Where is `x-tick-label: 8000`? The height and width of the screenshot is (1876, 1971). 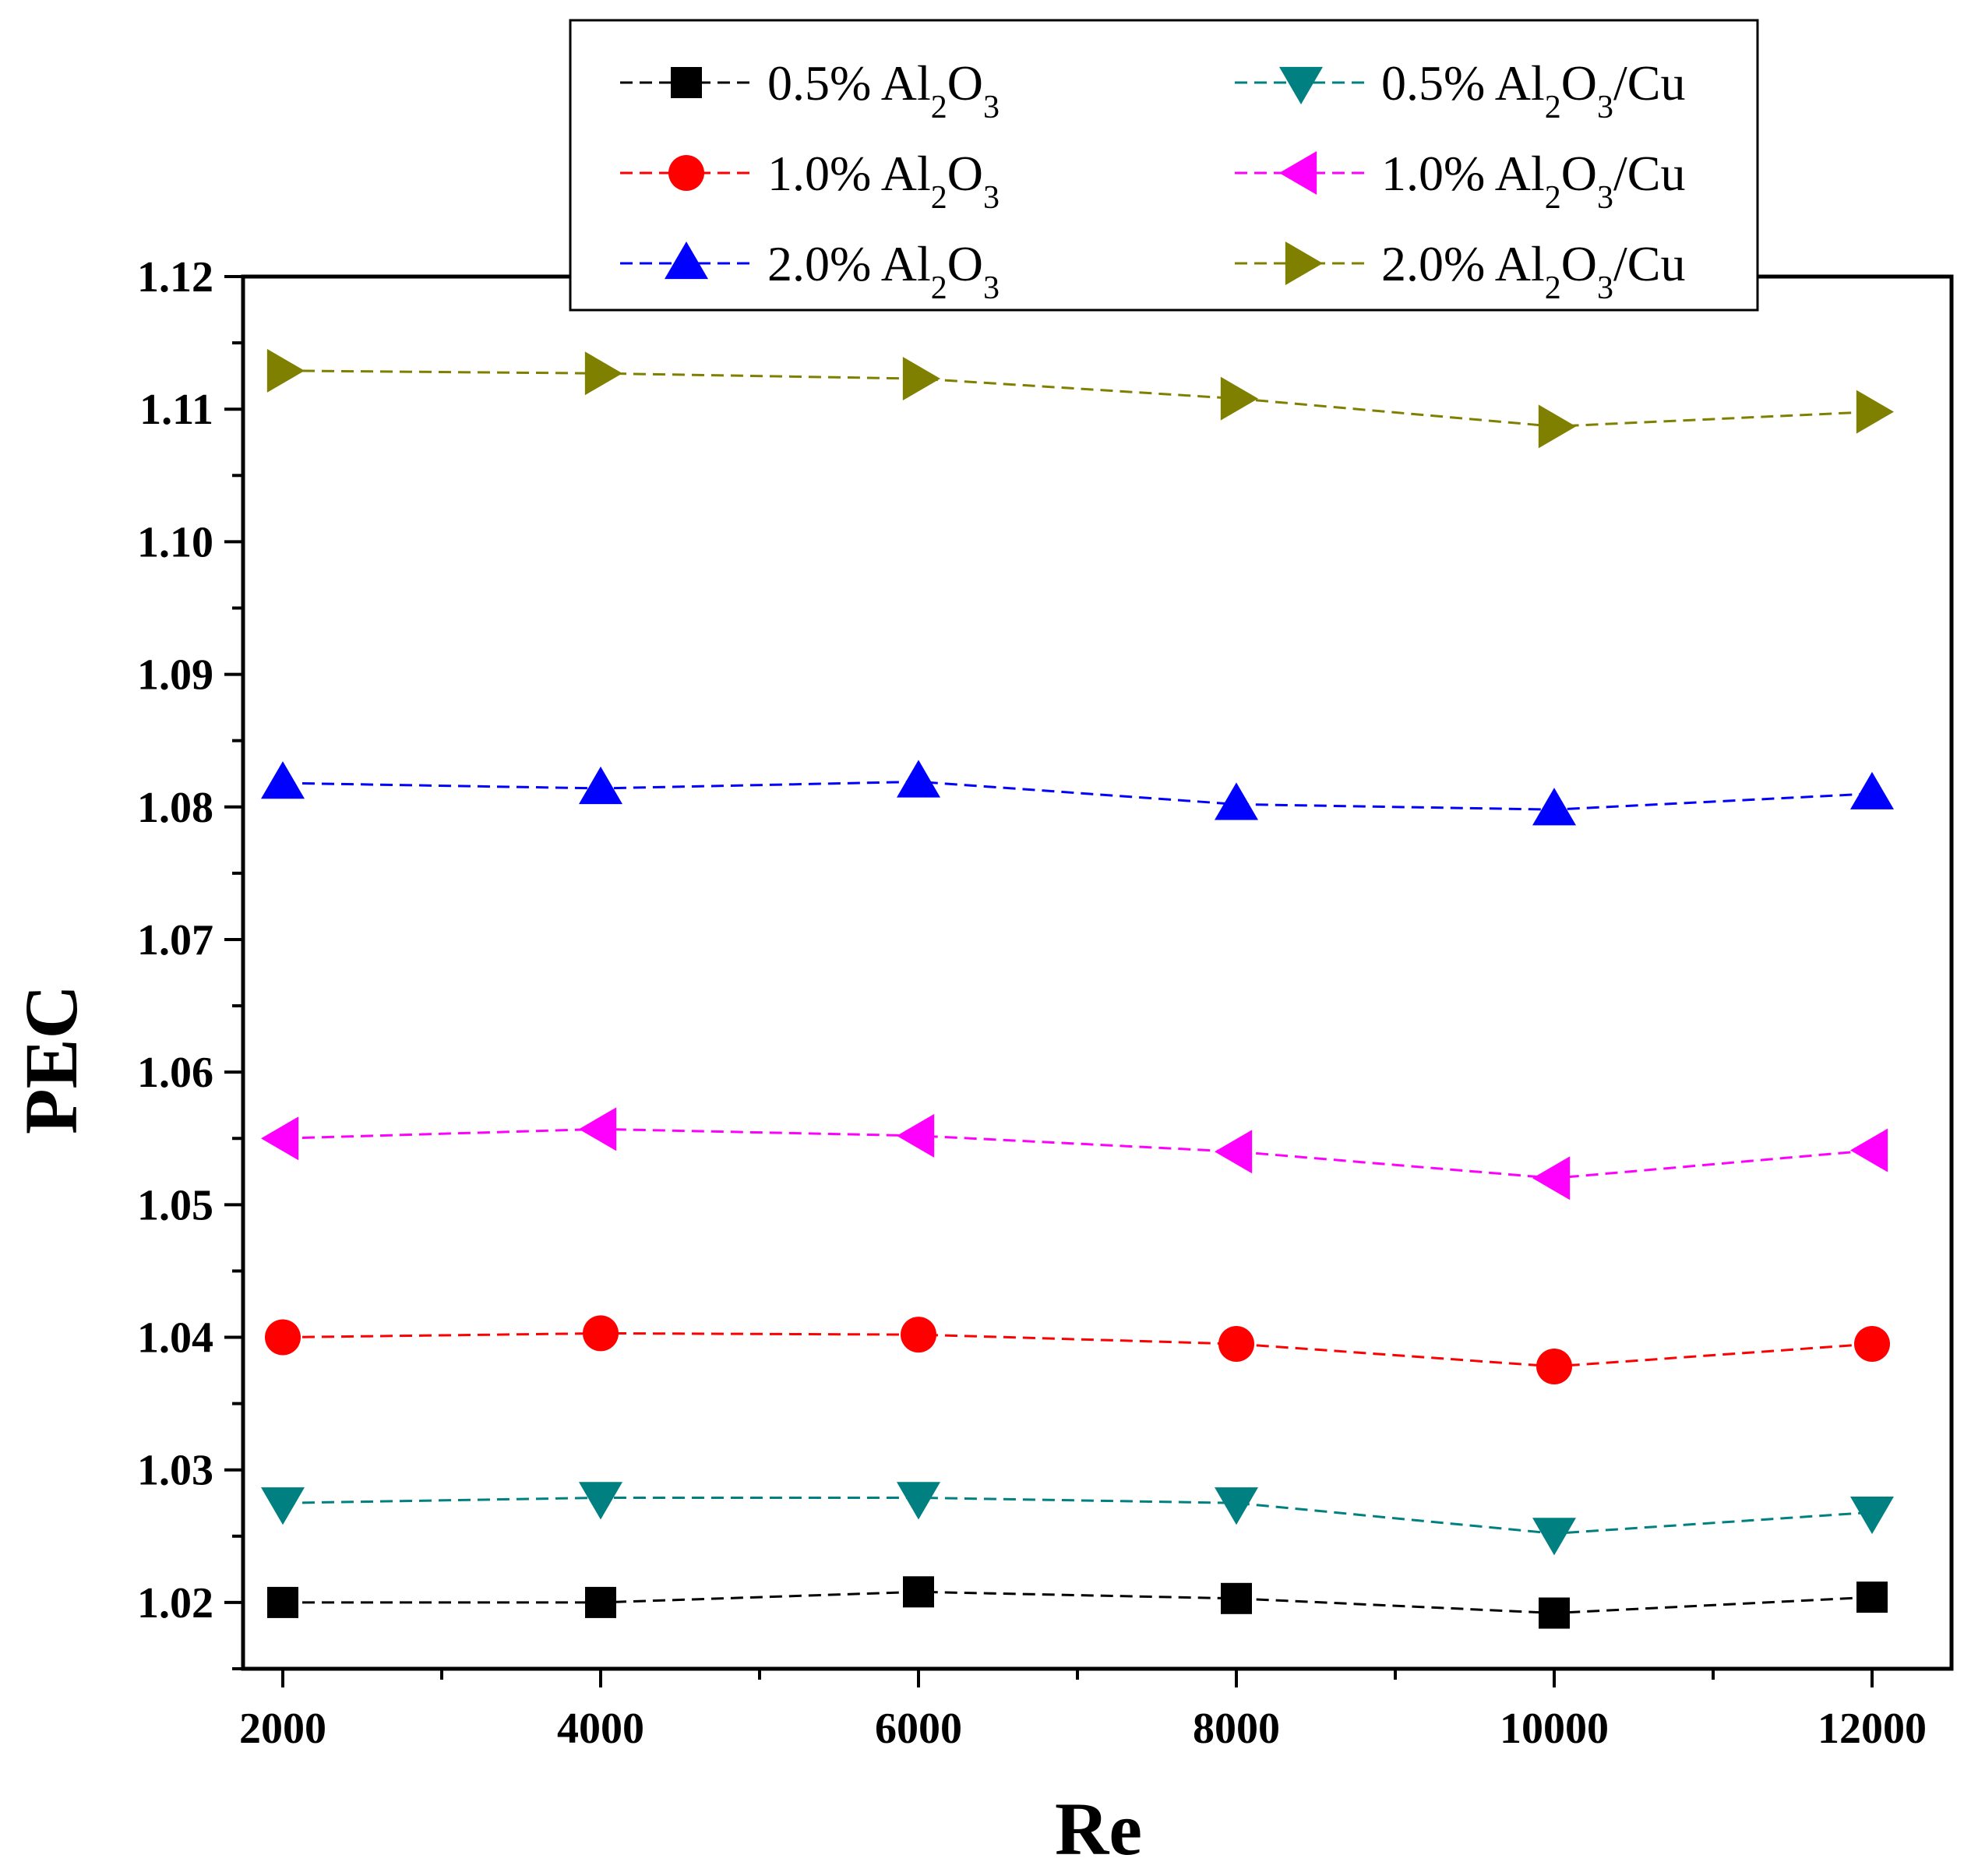 x-tick-label: 8000 is located at coordinates (1236, 1729).